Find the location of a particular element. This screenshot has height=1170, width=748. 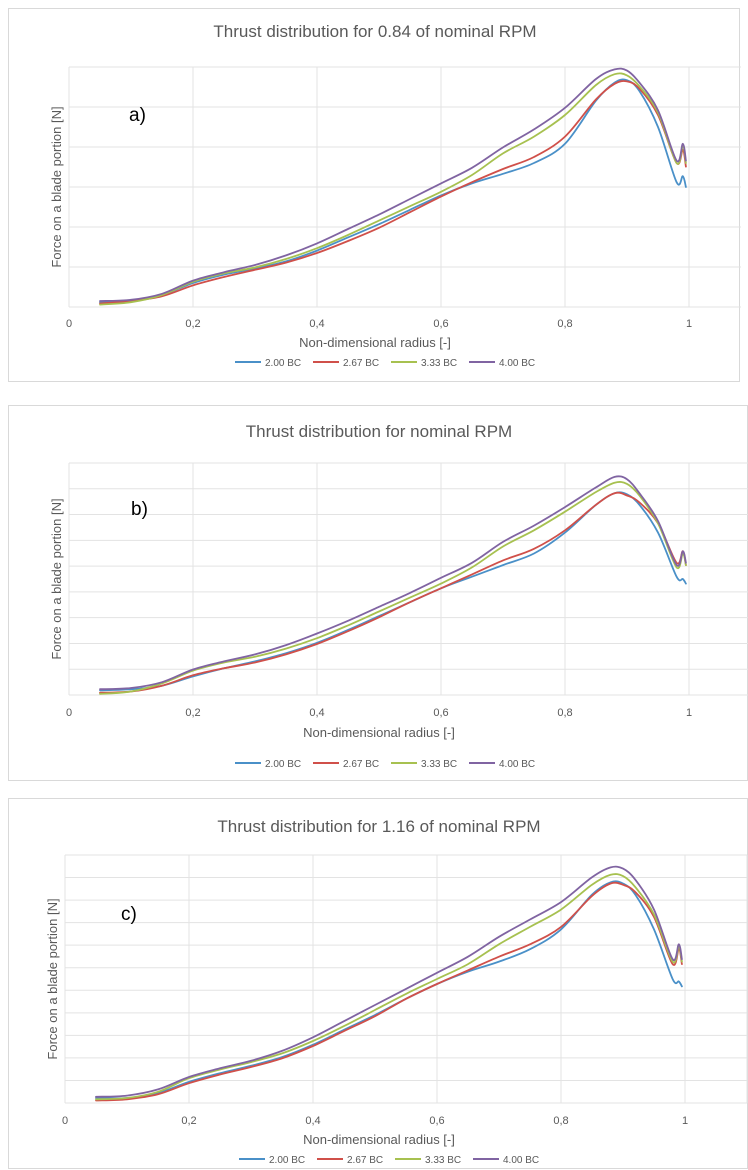

panel-label: a) is located at coordinates (137, 115).